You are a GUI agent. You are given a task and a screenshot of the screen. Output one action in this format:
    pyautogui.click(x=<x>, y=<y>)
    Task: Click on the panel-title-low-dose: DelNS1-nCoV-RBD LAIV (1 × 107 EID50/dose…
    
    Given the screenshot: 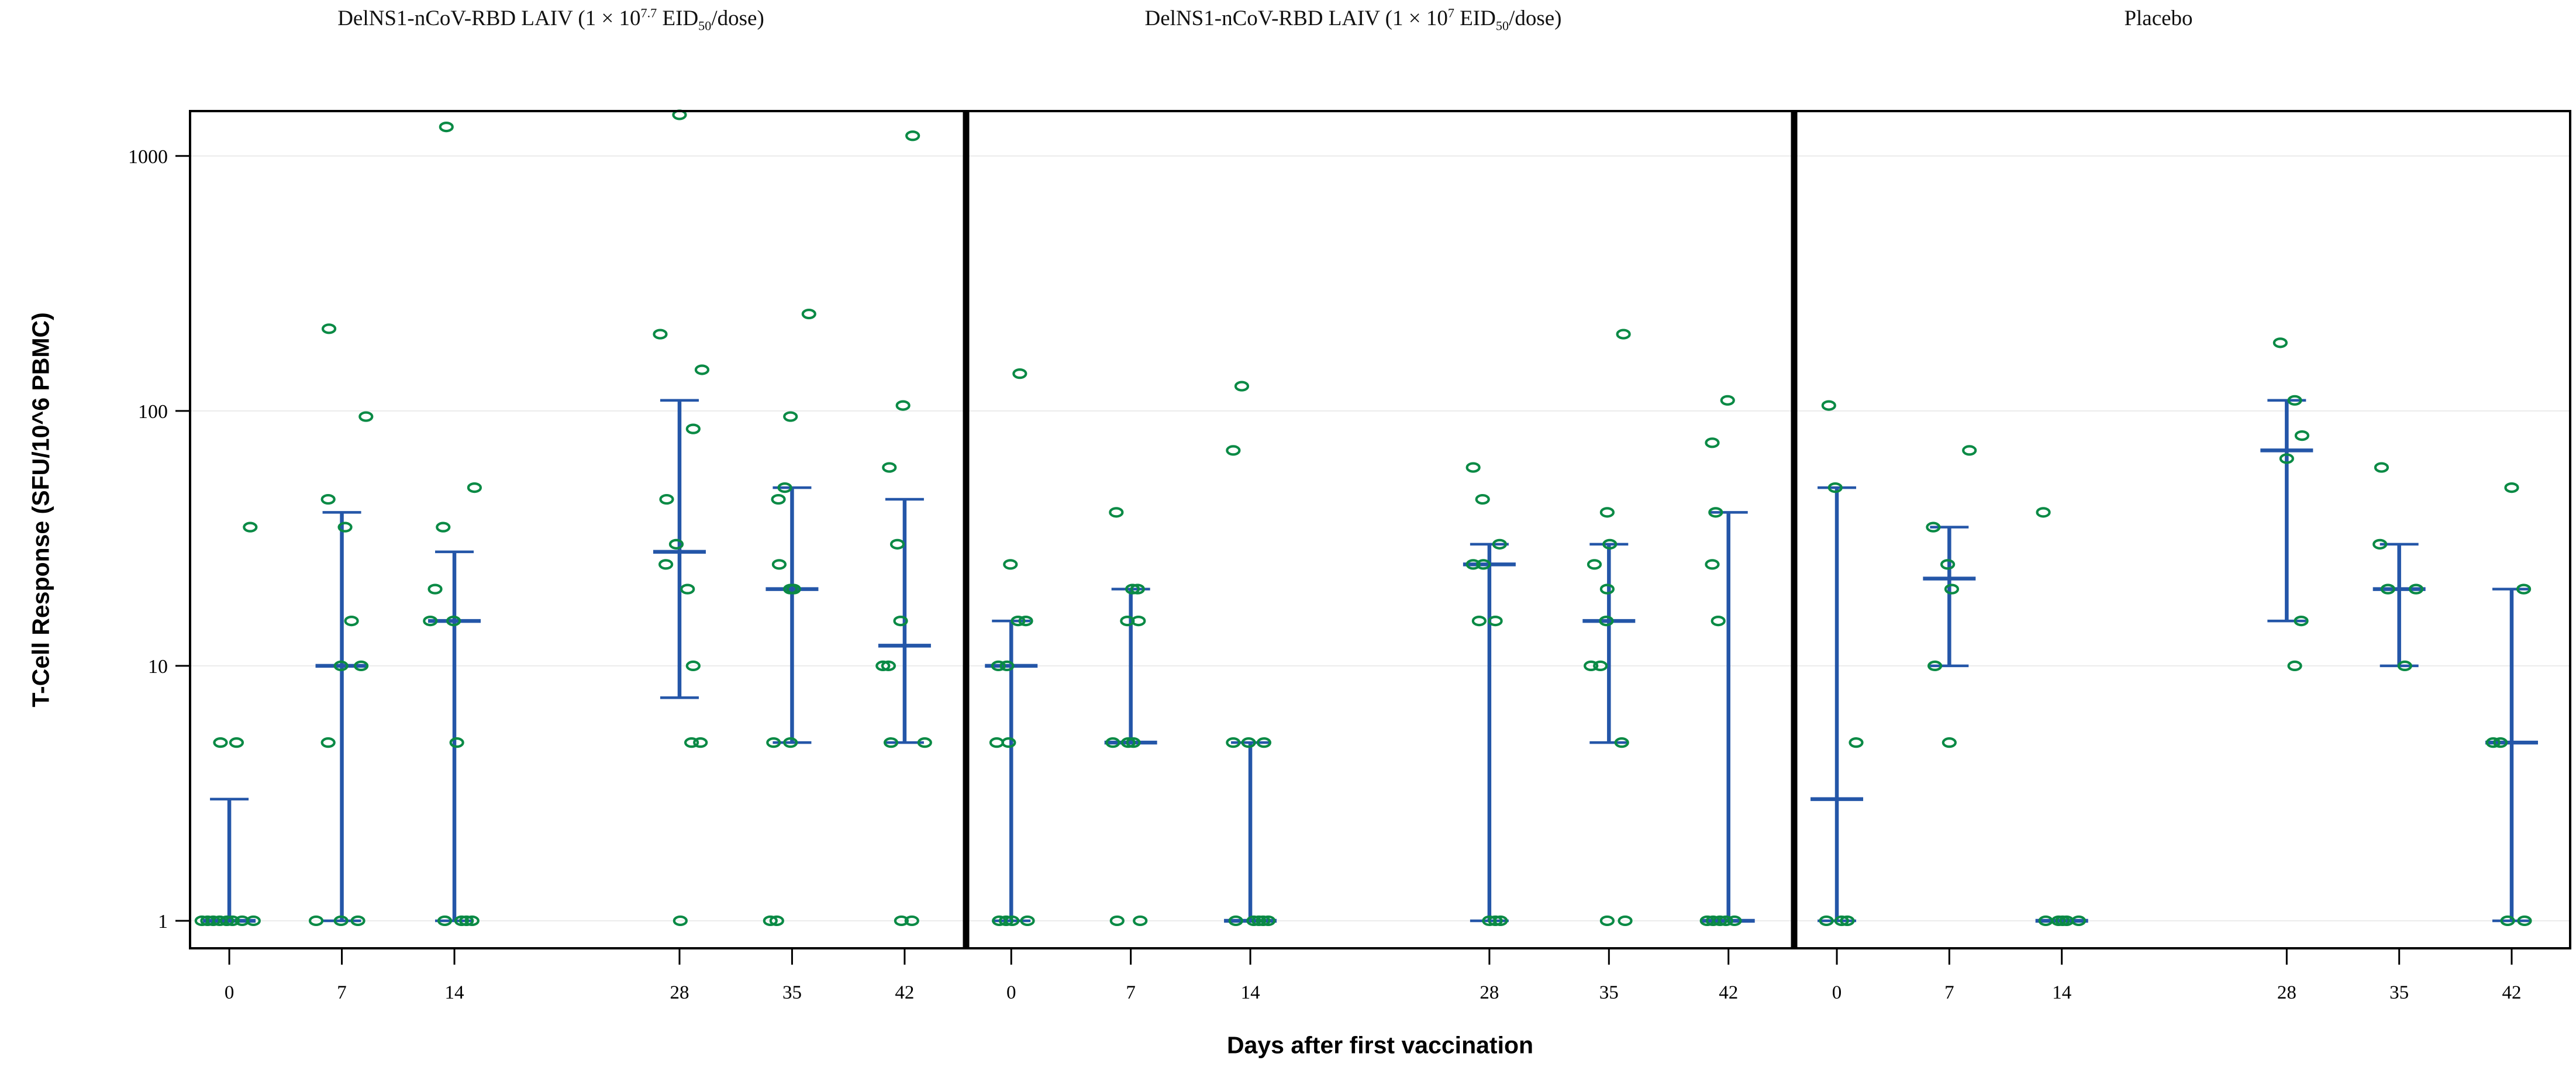 What is the action you would take?
    pyautogui.click(x=1353, y=19)
    